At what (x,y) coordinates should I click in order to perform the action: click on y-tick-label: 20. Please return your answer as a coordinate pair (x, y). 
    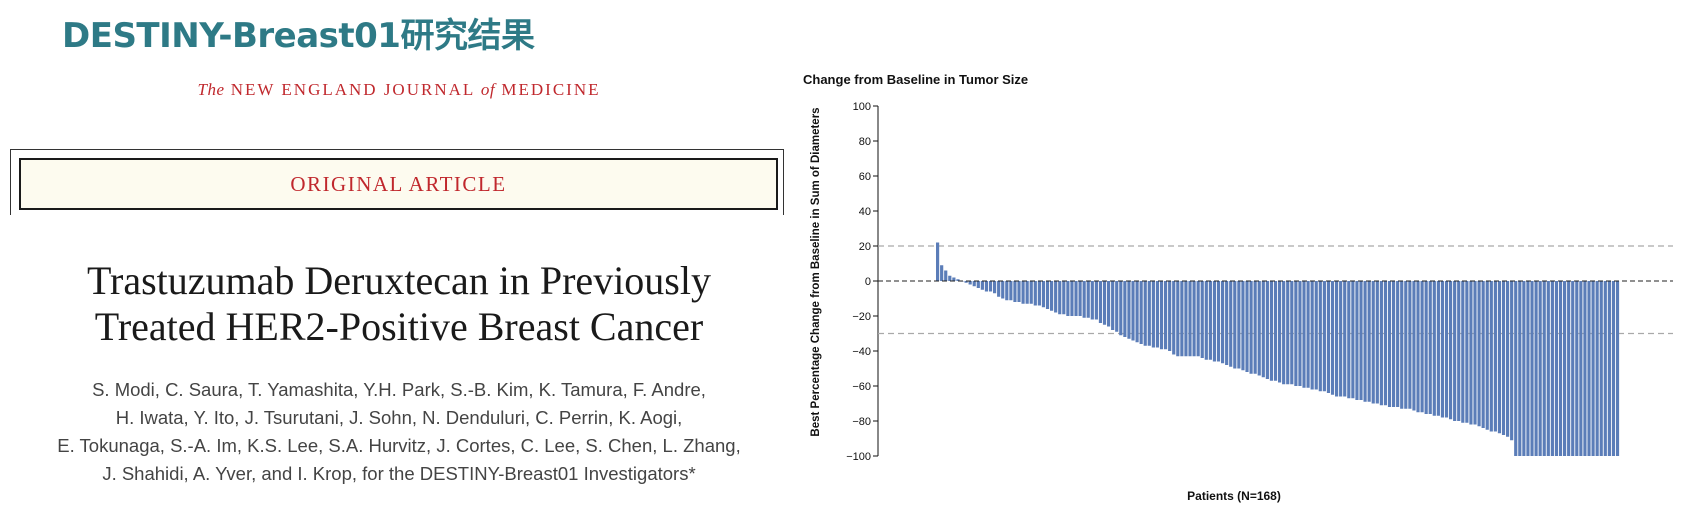
    Looking at the image, I should click on (865, 247).